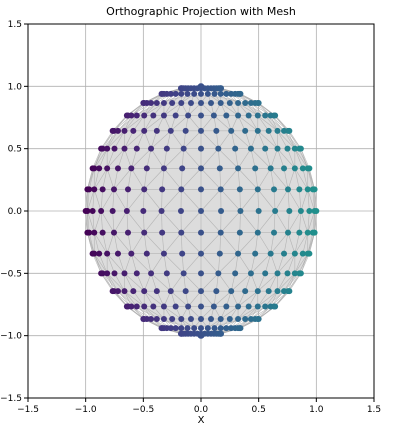 The height and width of the screenshot is (428, 400). Describe the element at coordinates (199, 406) in the screenshot. I see `x-axis: −1.5 −1.0 −0.5 0.0 0.5 1.0 1.5` at that location.